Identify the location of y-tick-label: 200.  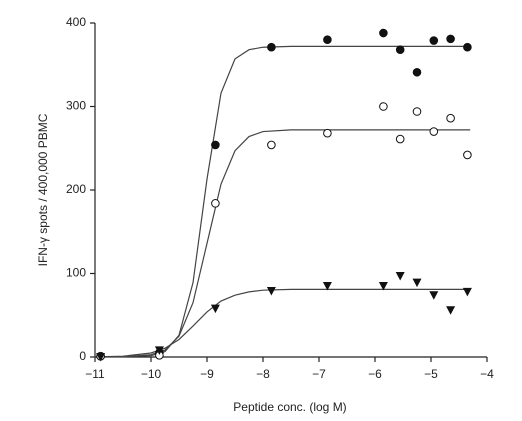
(76, 189).